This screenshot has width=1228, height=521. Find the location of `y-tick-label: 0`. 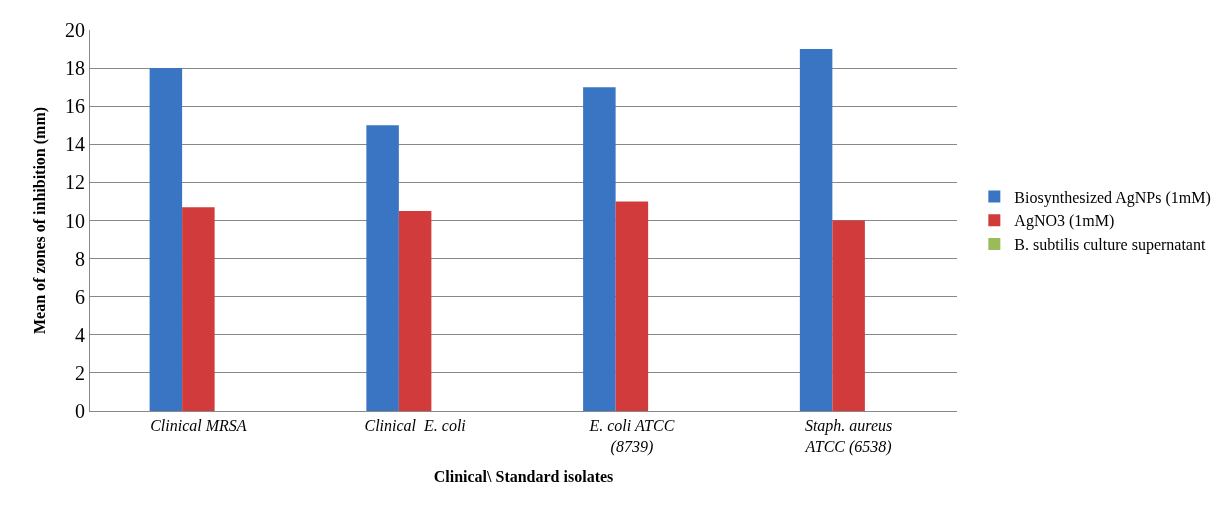

y-tick-label: 0 is located at coordinates (80, 411).